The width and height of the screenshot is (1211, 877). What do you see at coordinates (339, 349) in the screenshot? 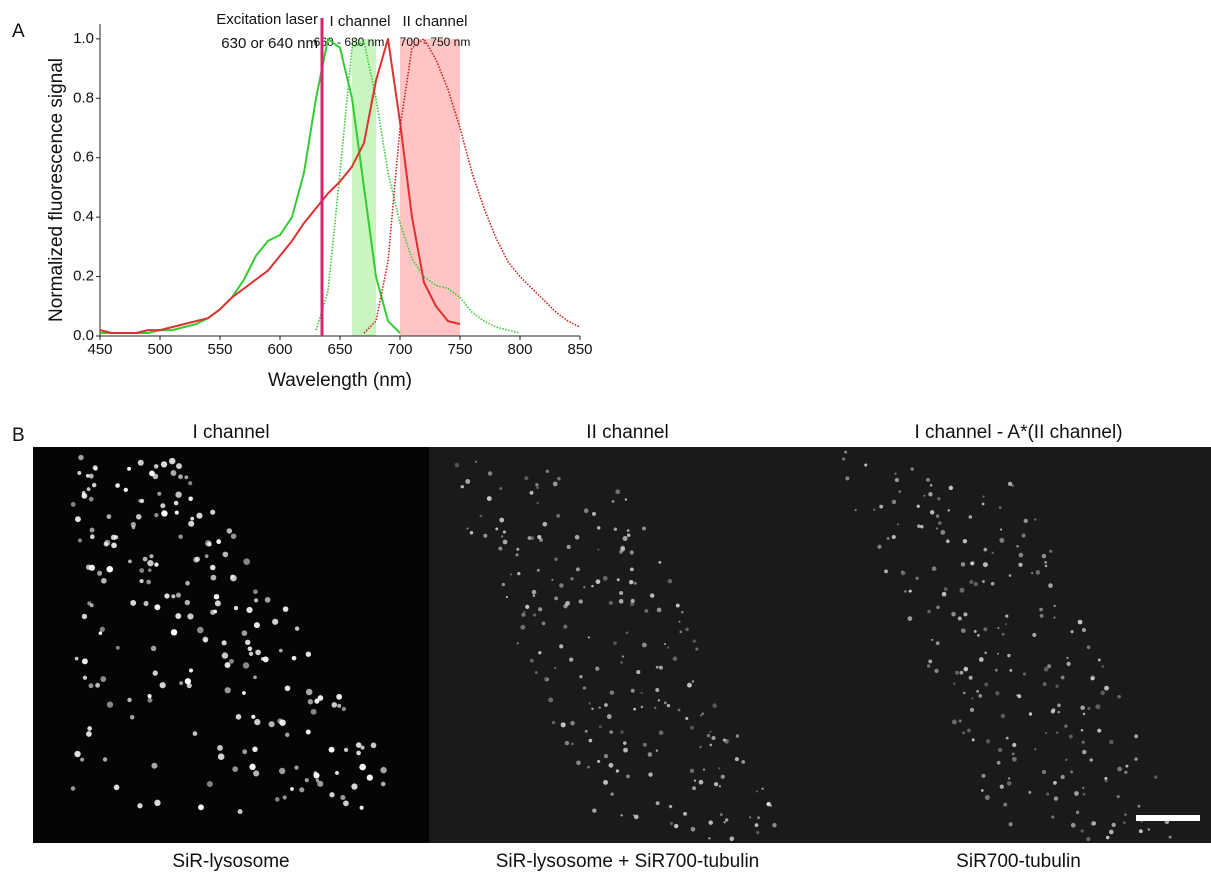
I see `x-tick-label: 650` at bounding box center [339, 349].